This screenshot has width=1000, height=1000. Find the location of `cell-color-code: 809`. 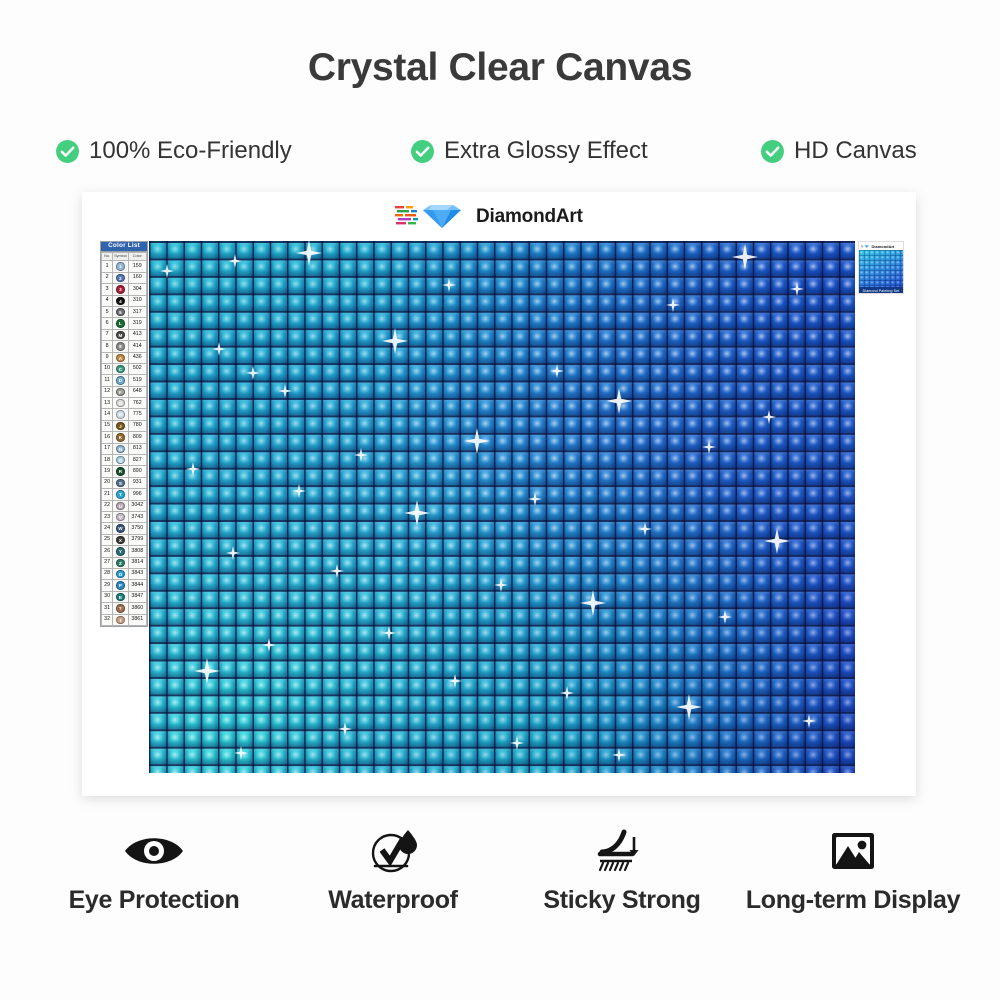

cell-color-code: 809 is located at coordinates (137, 437).